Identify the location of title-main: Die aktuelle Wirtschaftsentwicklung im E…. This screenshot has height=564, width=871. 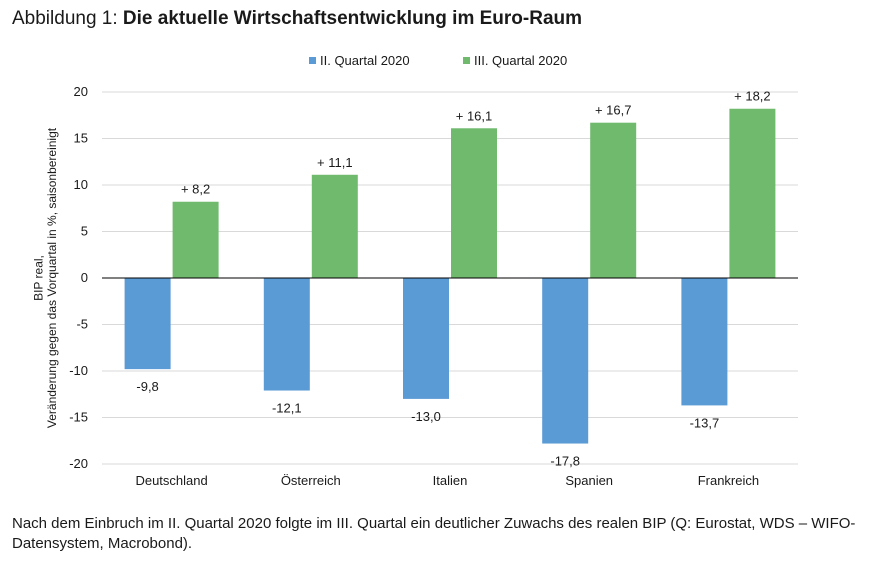
(352, 18).